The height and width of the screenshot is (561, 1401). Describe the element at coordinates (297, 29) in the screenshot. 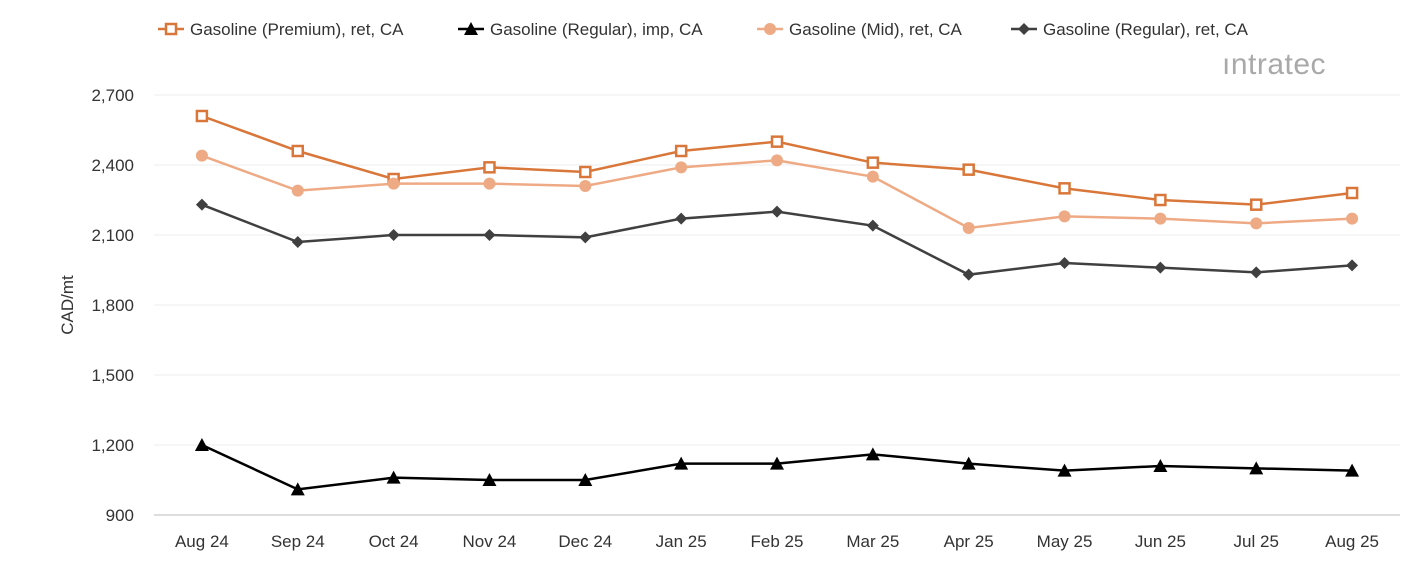

I see `legend-label: Gasoline (Premium), ret, CA` at that location.